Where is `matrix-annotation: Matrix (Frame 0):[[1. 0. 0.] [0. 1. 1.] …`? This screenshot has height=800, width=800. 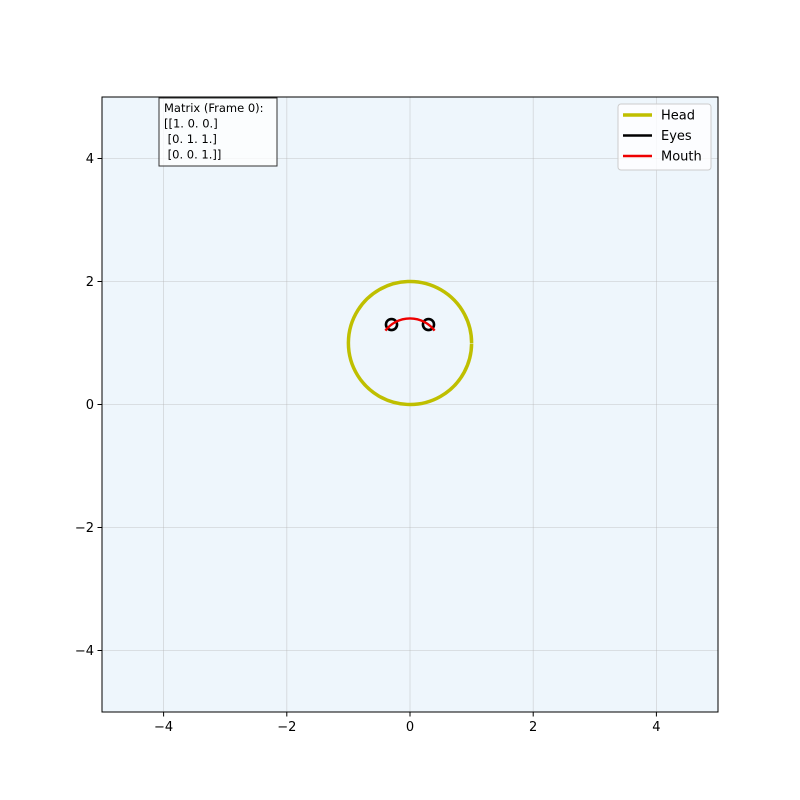 matrix-annotation: Matrix (Frame 0):[[1. 0. 0.] [0. 1. 1.] … is located at coordinates (218, 132).